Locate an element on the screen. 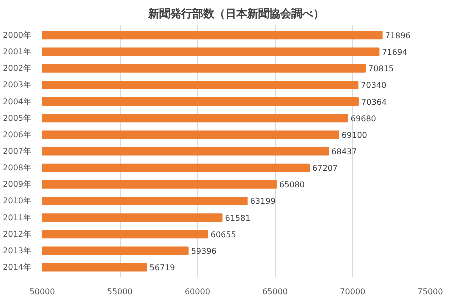 This screenshot has width=450, height=297. y-tick-label: 2012年 is located at coordinates (17, 234).